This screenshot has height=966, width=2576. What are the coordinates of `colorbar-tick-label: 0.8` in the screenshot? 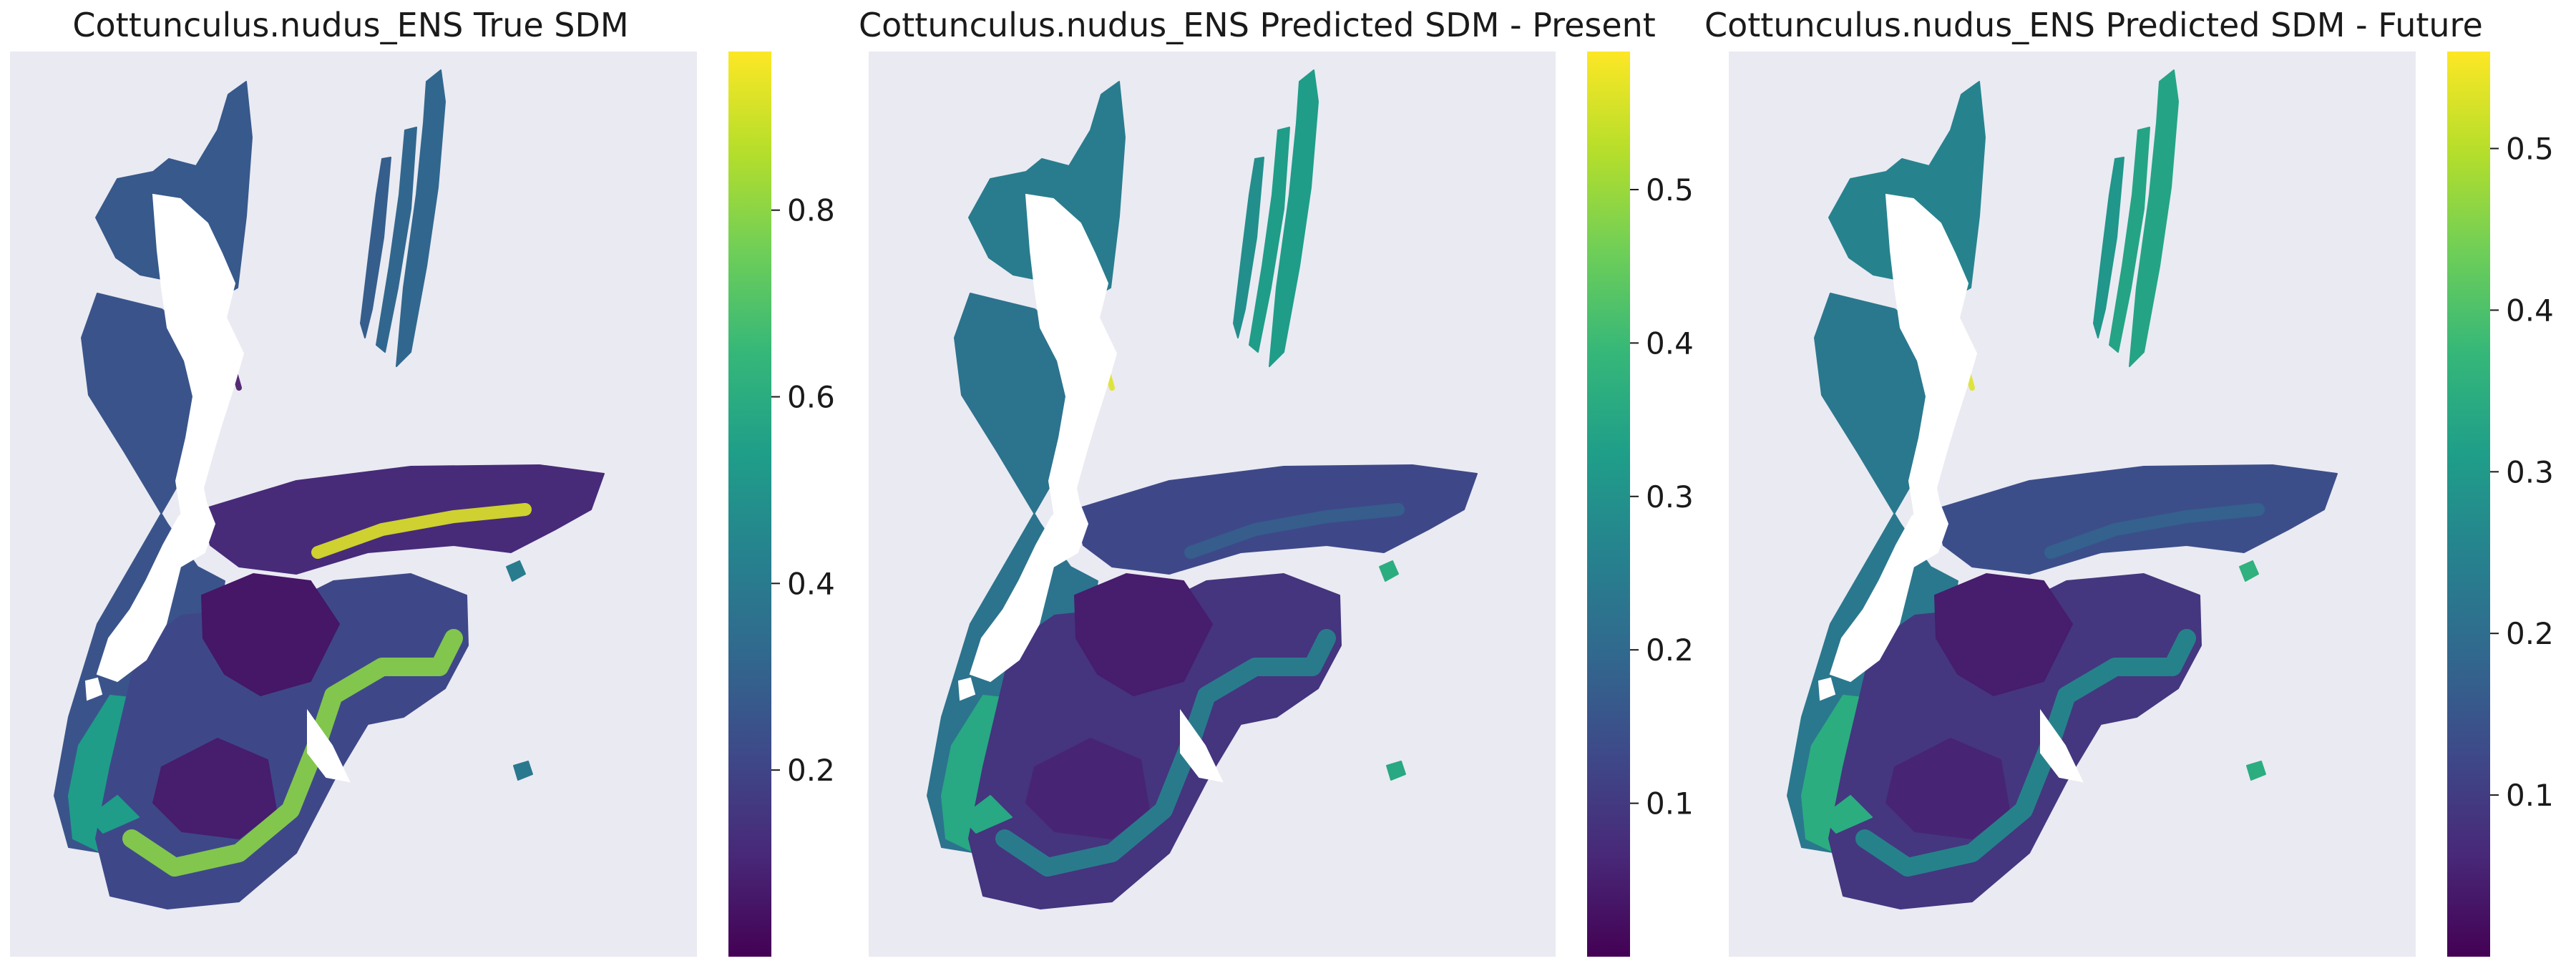 It's located at (811, 210).